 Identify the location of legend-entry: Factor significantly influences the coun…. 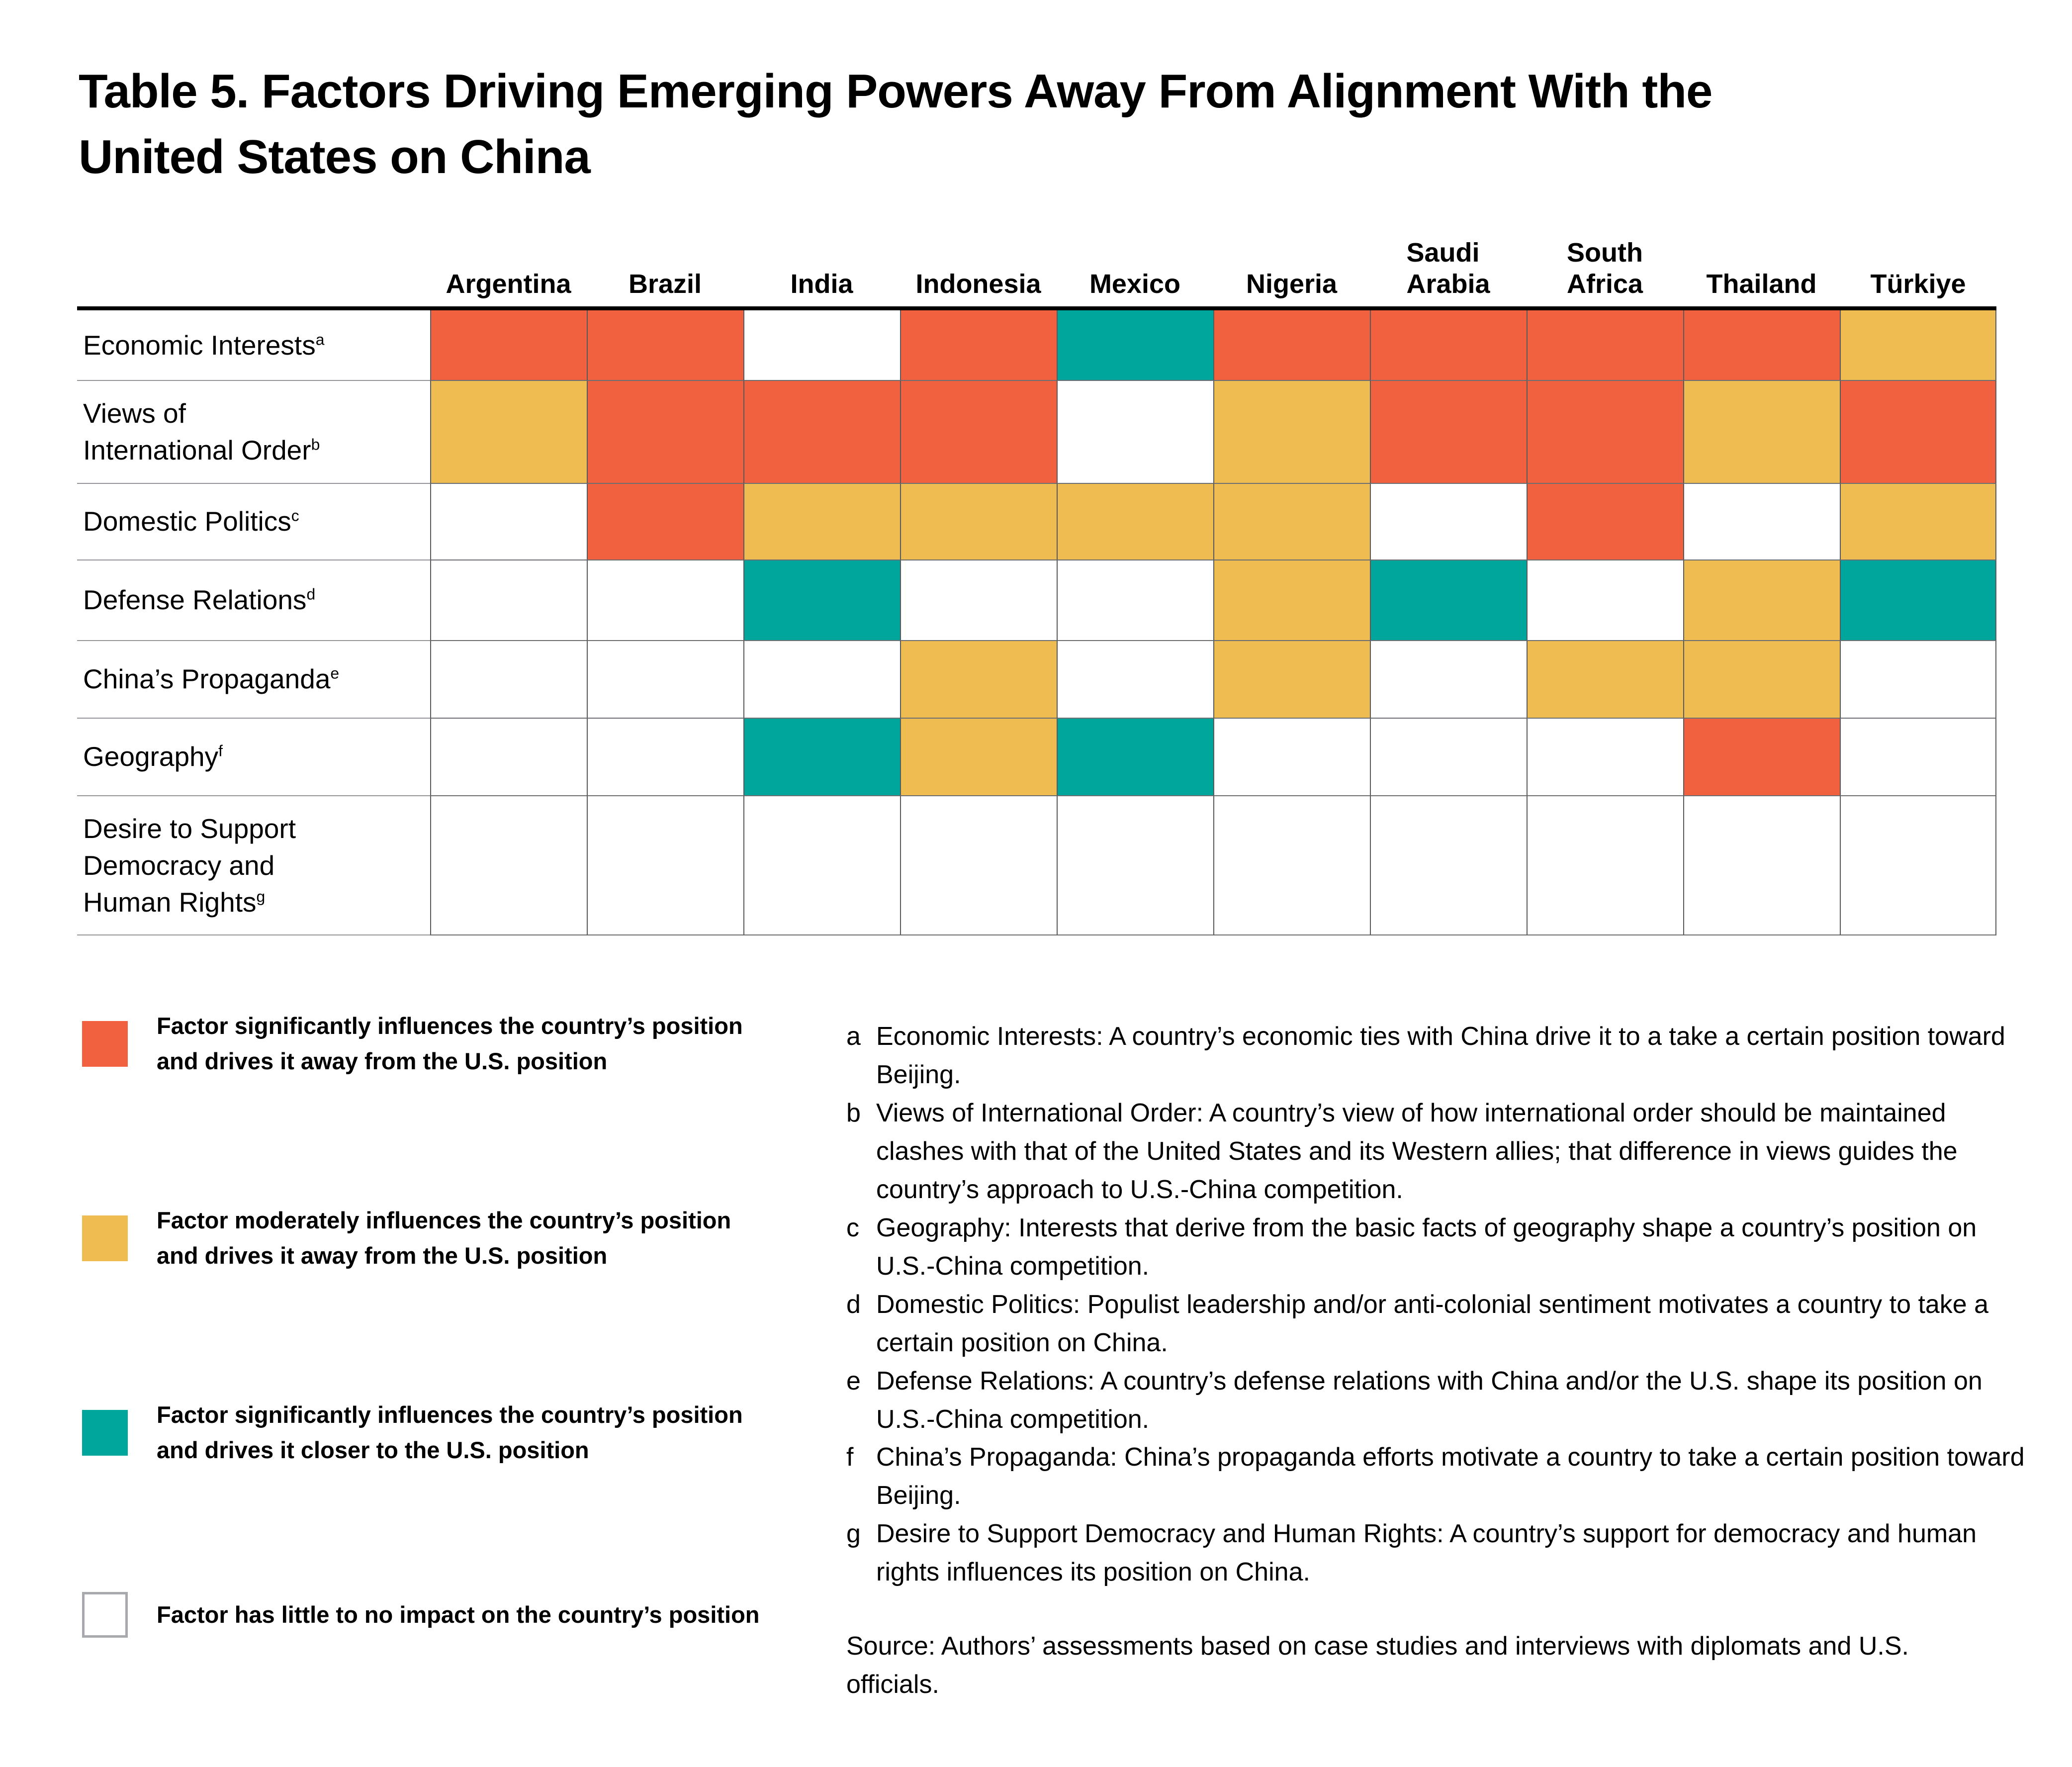
(445, 1044).